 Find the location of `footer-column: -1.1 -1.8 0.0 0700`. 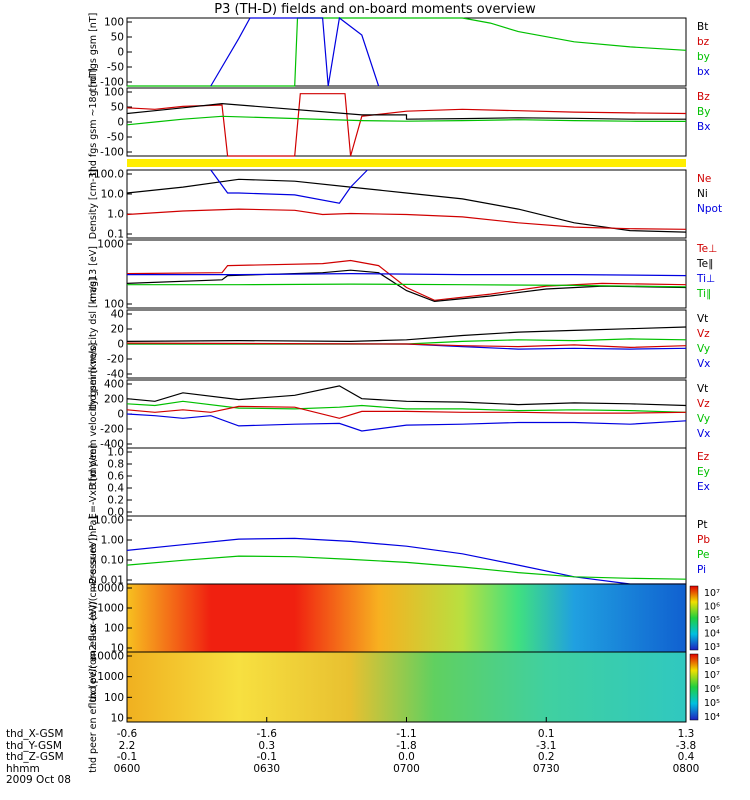

footer-column: -1.1 -1.8 0.0 0700 is located at coordinates (407, 751).